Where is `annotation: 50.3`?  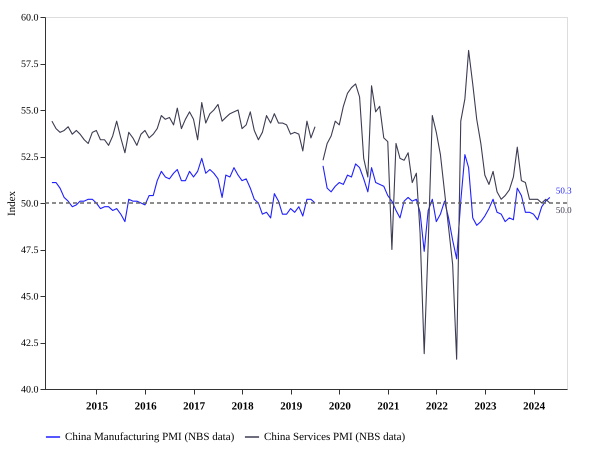
annotation: 50.3 is located at coordinates (564, 190).